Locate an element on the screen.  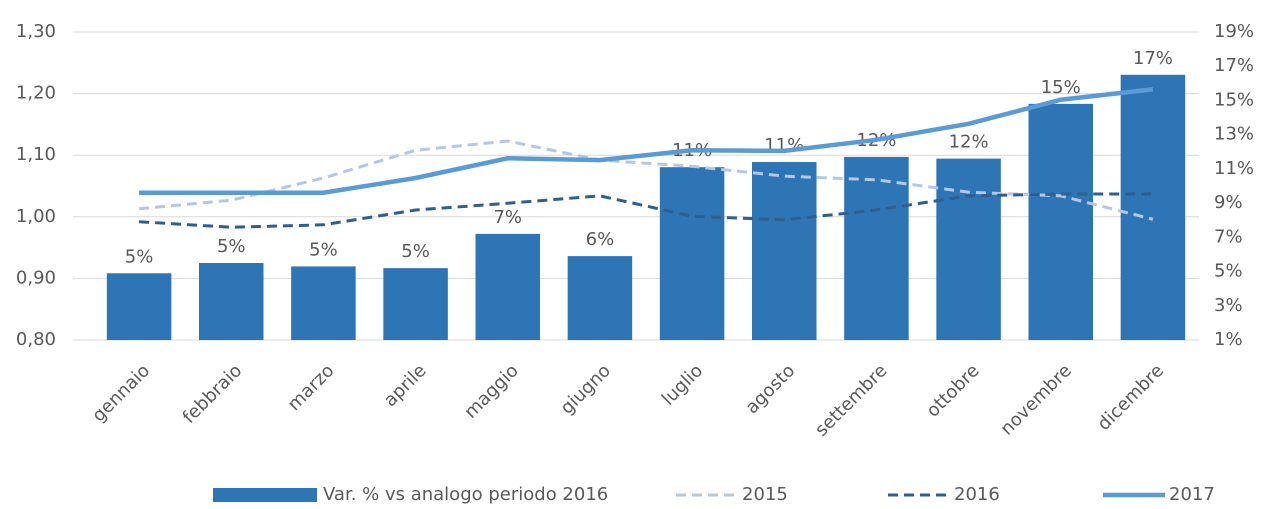
y2-tick-label: 3% is located at coordinates (1228, 305).